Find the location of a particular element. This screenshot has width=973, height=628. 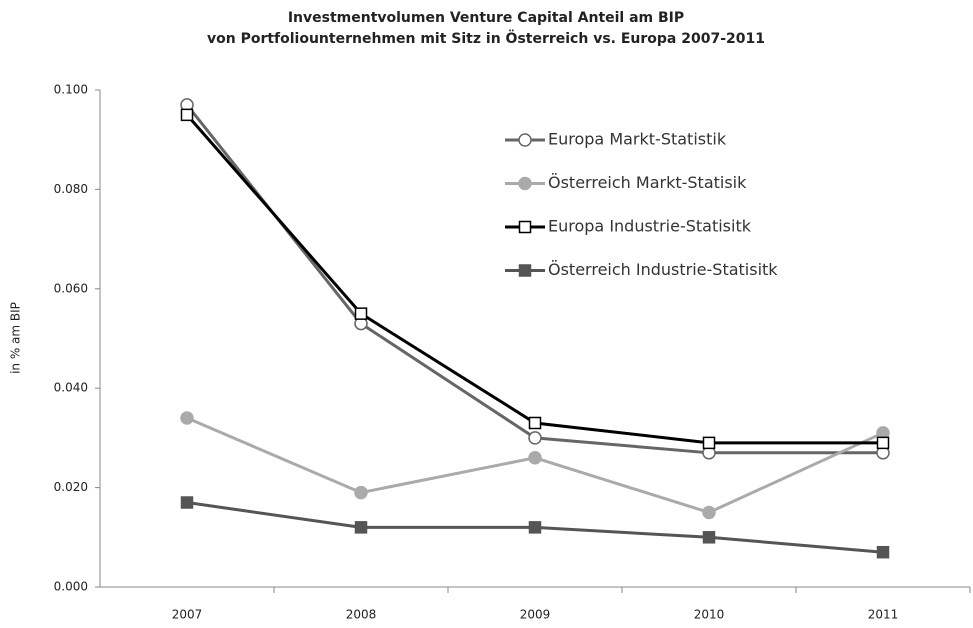

legend-label: Österreich Industrie-Statisitk is located at coordinates (663, 269).